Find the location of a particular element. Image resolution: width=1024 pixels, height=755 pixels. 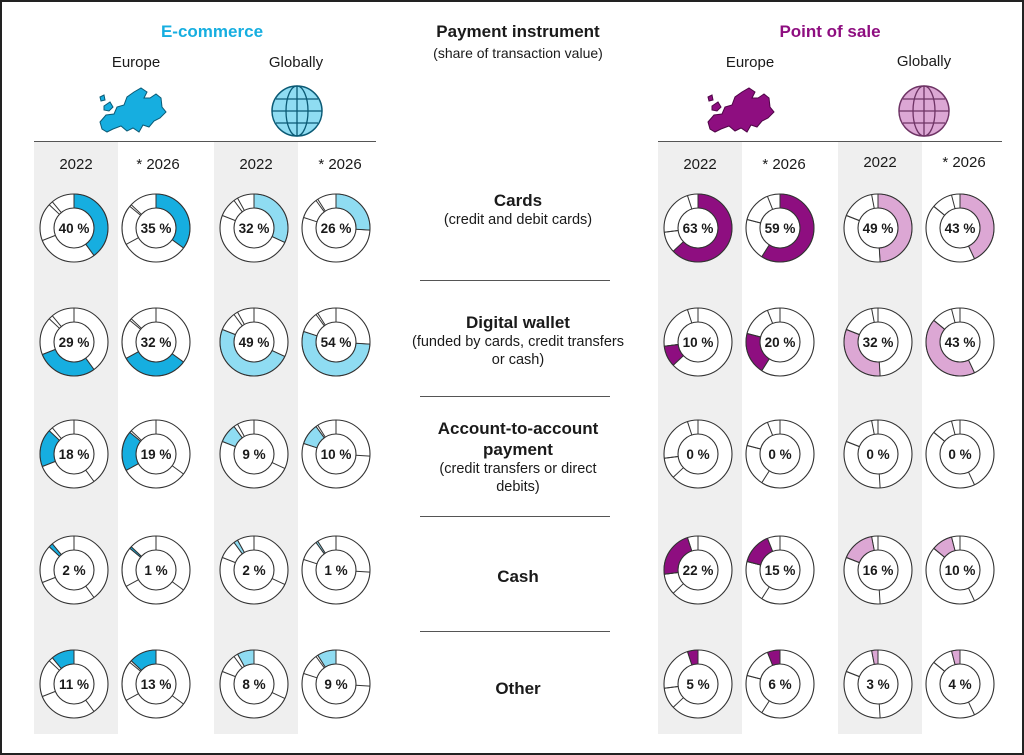

data-label: 1 % is located at coordinates (155, 570).